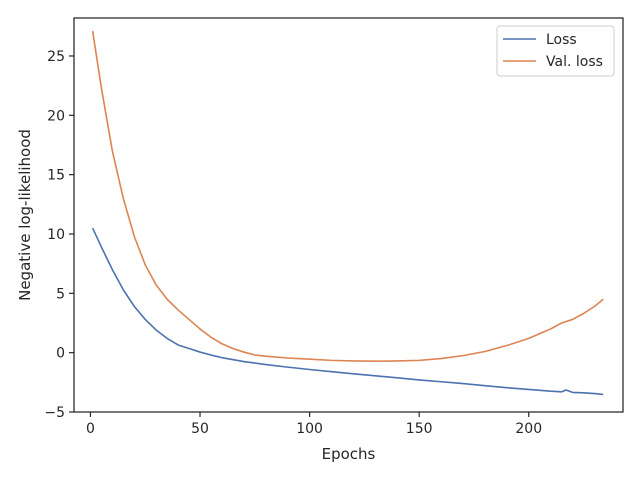 The width and height of the screenshot is (640, 480). What do you see at coordinates (528, 429) in the screenshot?
I see `x-tick-label: 200` at bounding box center [528, 429].